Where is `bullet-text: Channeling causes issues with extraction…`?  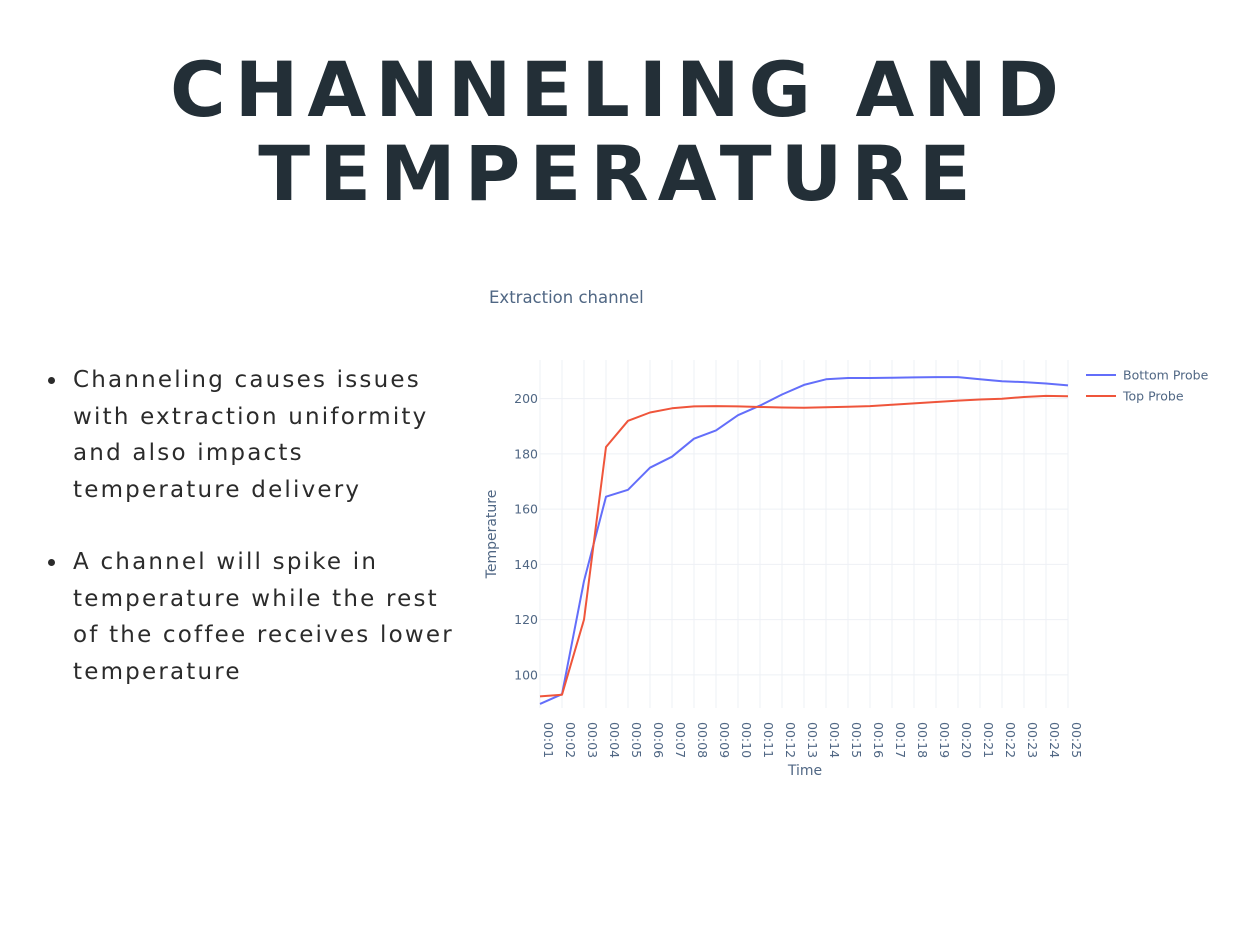
bullet-text: Channeling causes issues with extraction… is located at coordinates (251, 435).